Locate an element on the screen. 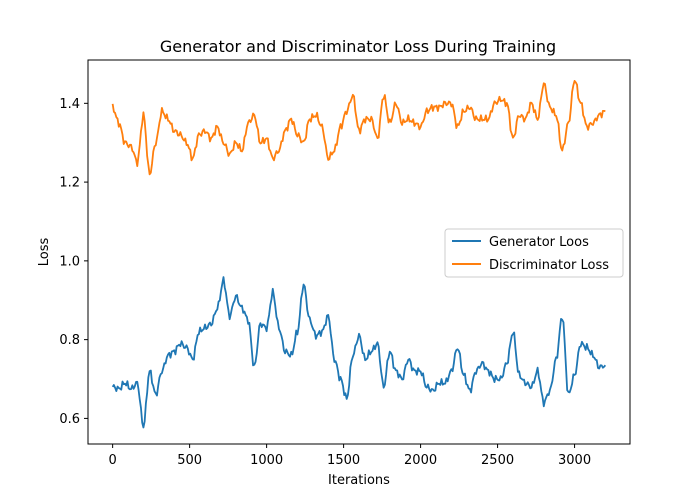  legend-label-generator: Generator Loos is located at coordinates (539, 242).